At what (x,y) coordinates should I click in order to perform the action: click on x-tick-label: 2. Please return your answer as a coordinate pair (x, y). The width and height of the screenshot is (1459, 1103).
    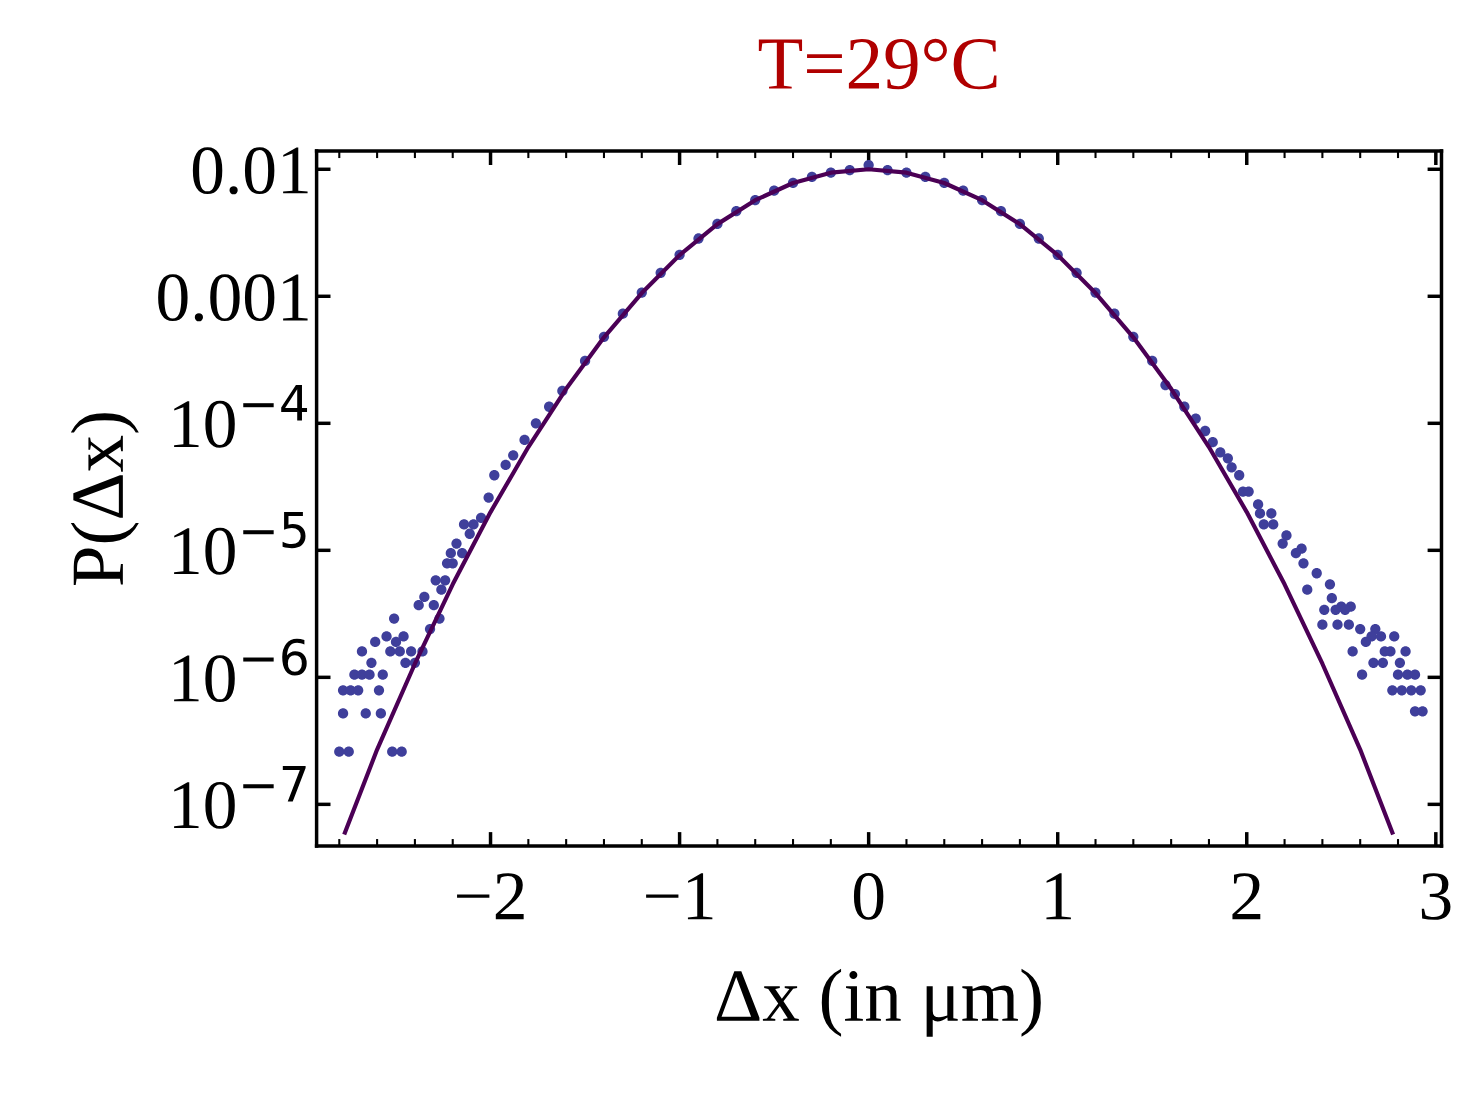
    Looking at the image, I should click on (1246, 896).